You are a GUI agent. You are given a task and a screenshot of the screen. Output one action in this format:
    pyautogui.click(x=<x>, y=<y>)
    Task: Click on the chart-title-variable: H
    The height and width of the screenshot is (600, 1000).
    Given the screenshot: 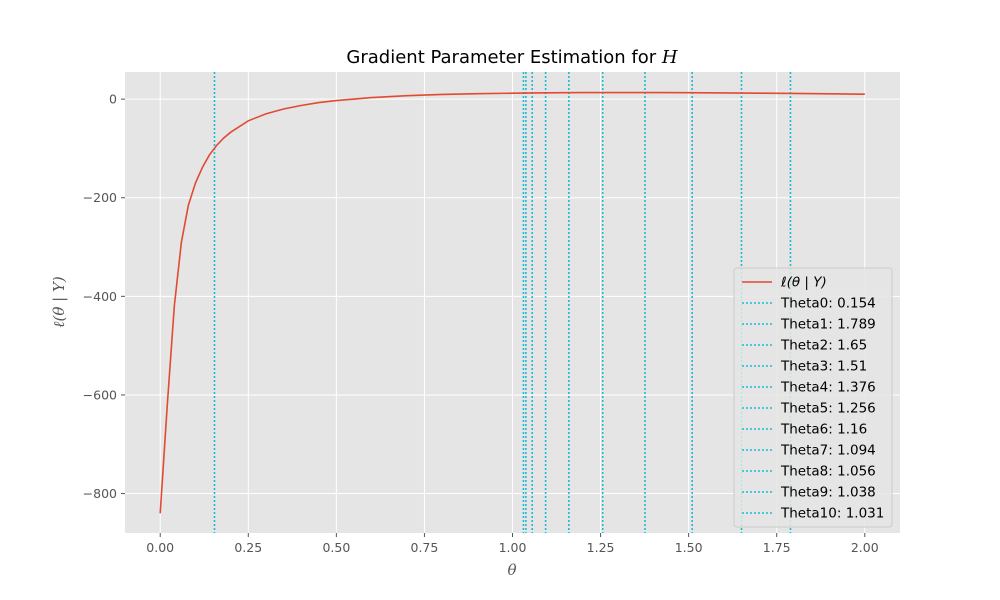 What is the action you would take?
    pyautogui.click(x=669, y=57)
    